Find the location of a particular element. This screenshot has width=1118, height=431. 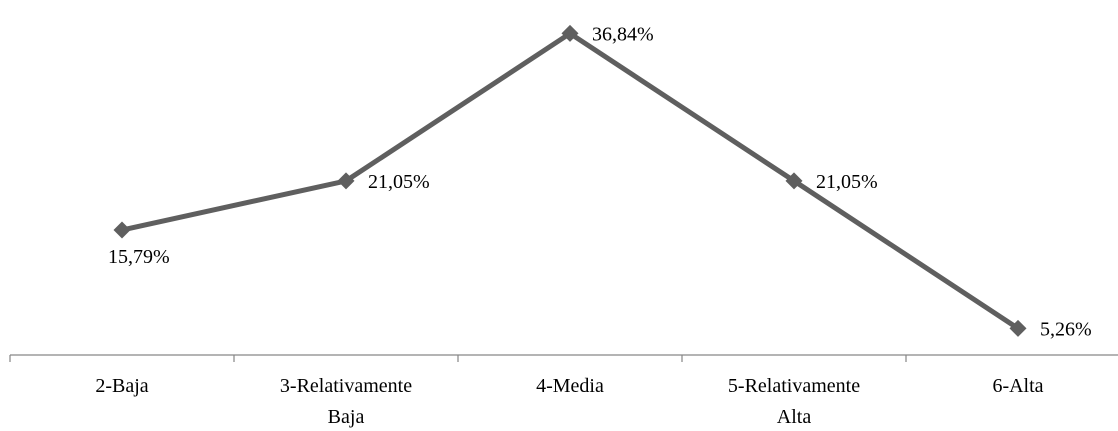

data-label: 5,26% is located at coordinates (1066, 329).